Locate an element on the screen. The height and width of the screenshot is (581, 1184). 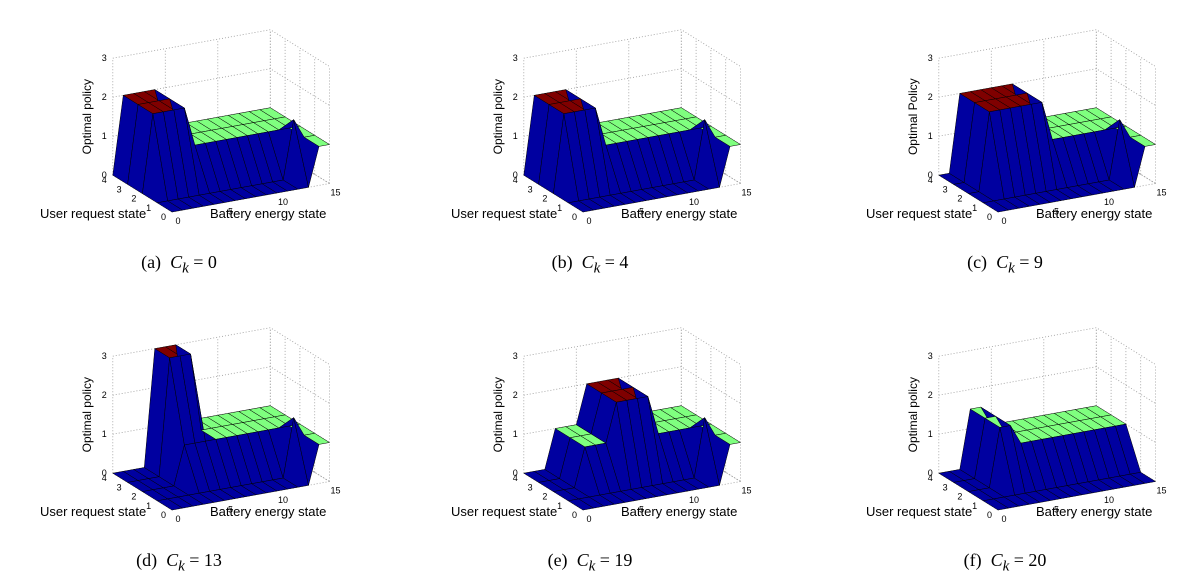
z-axis-label: Optimal Policy is located at coordinates (913, 116).